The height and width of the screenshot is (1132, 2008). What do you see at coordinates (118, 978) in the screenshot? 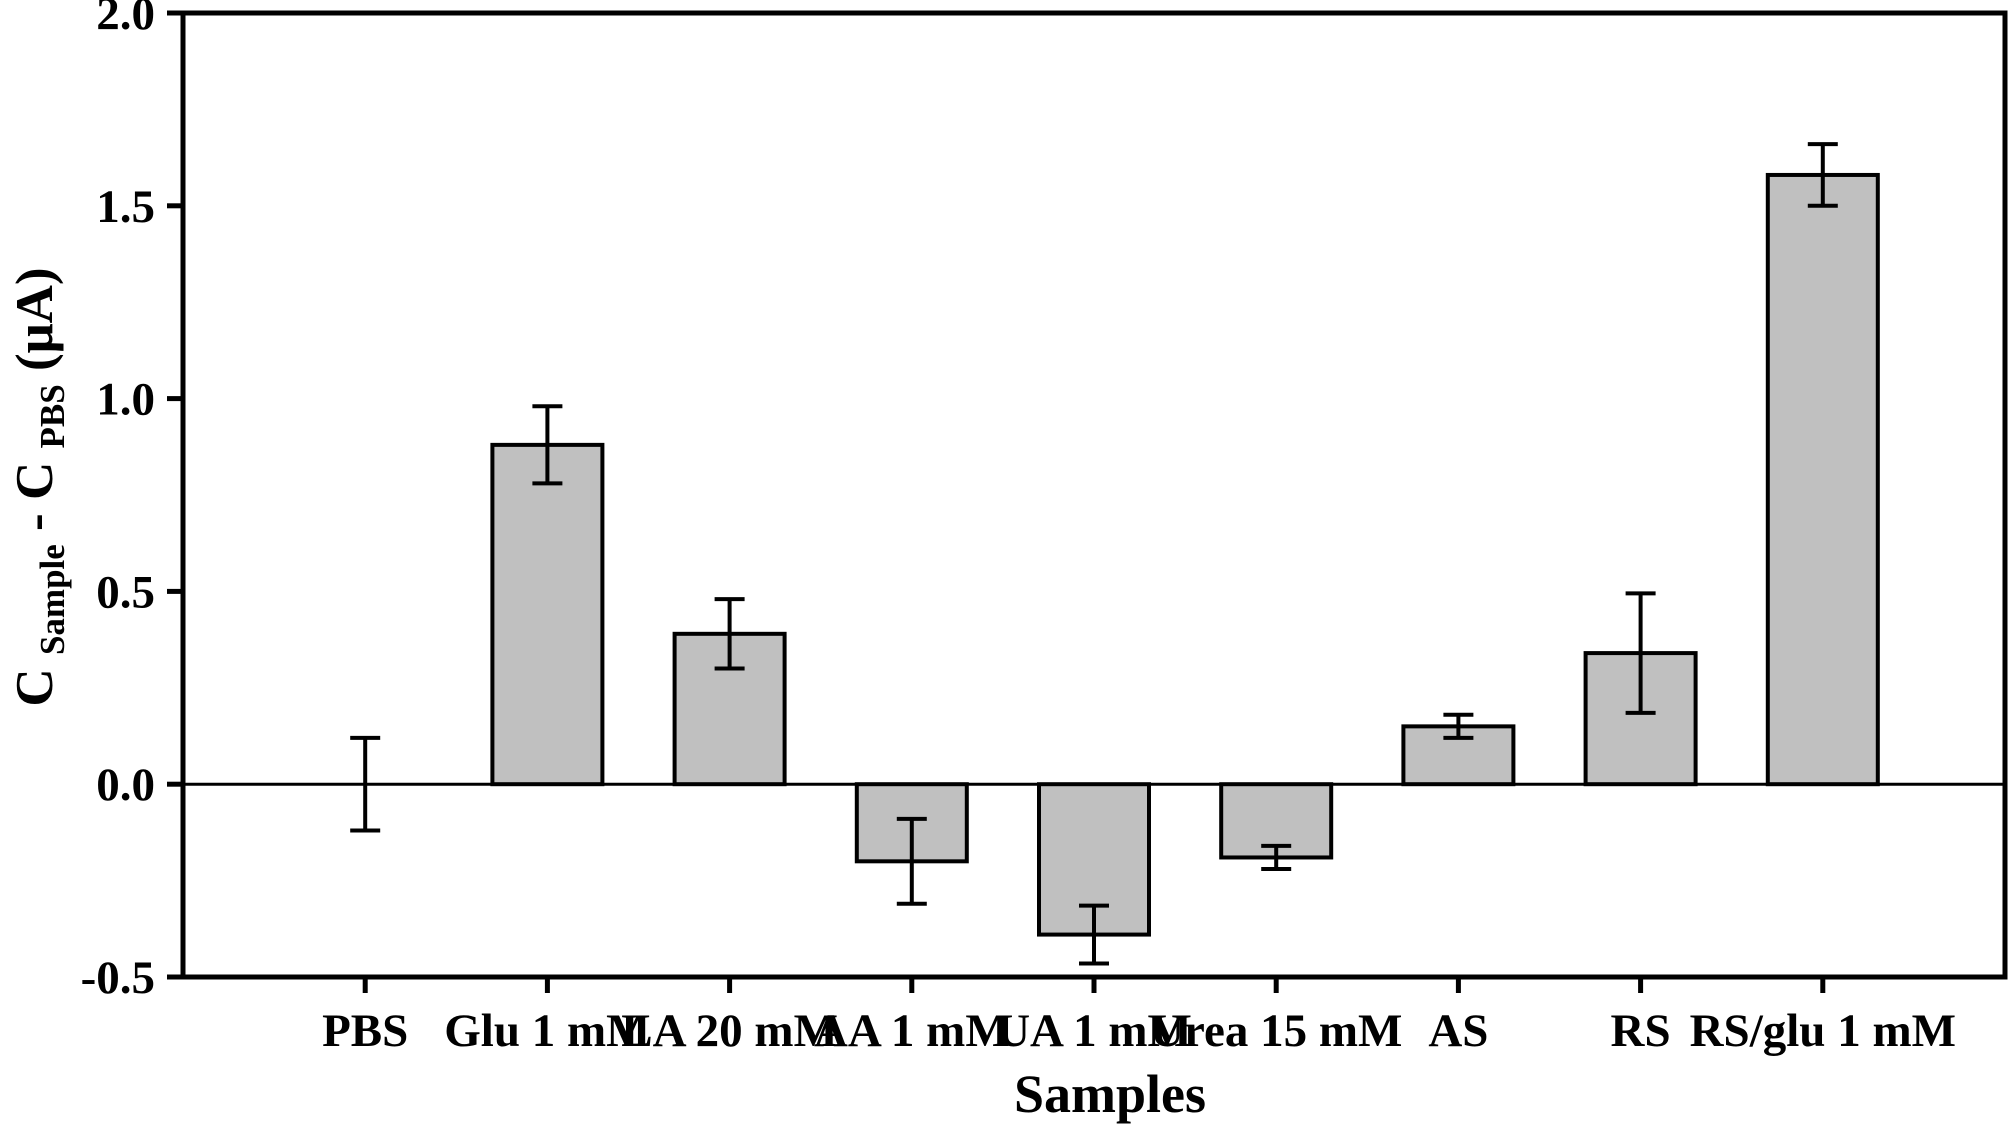
I see `y-tick-label--0.5: -0.5` at bounding box center [118, 978].